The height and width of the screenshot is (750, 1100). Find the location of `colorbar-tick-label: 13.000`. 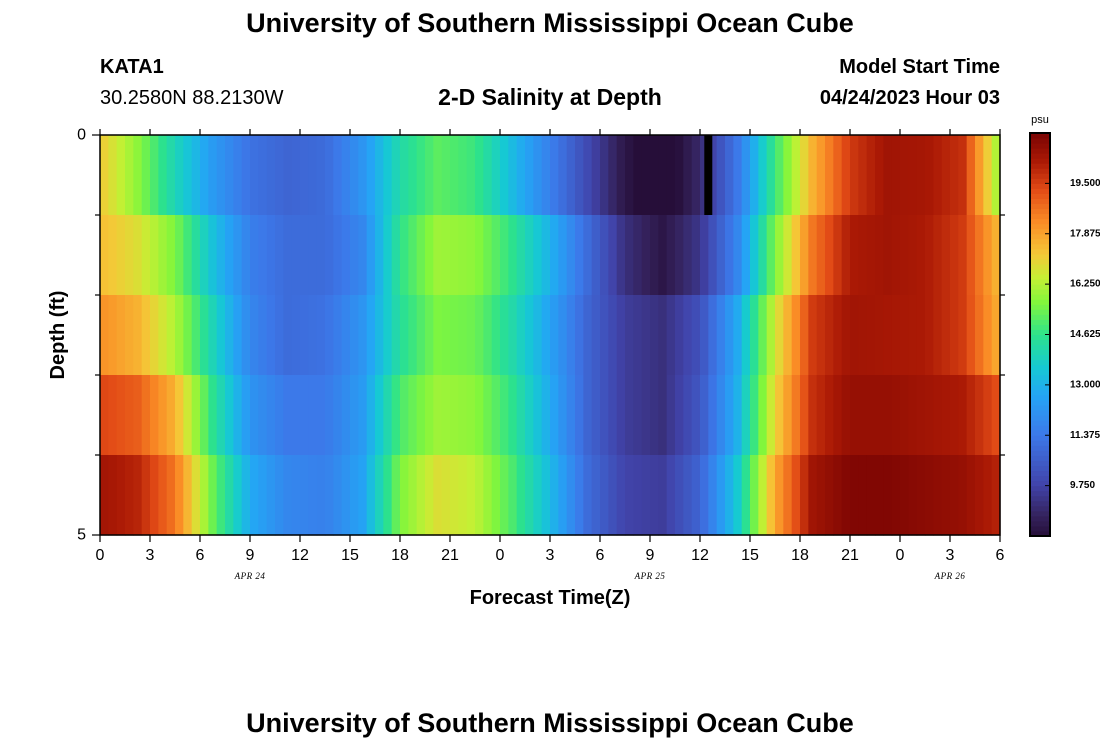

colorbar-tick-label: 13.000 is located at coordinates (1085, 384).